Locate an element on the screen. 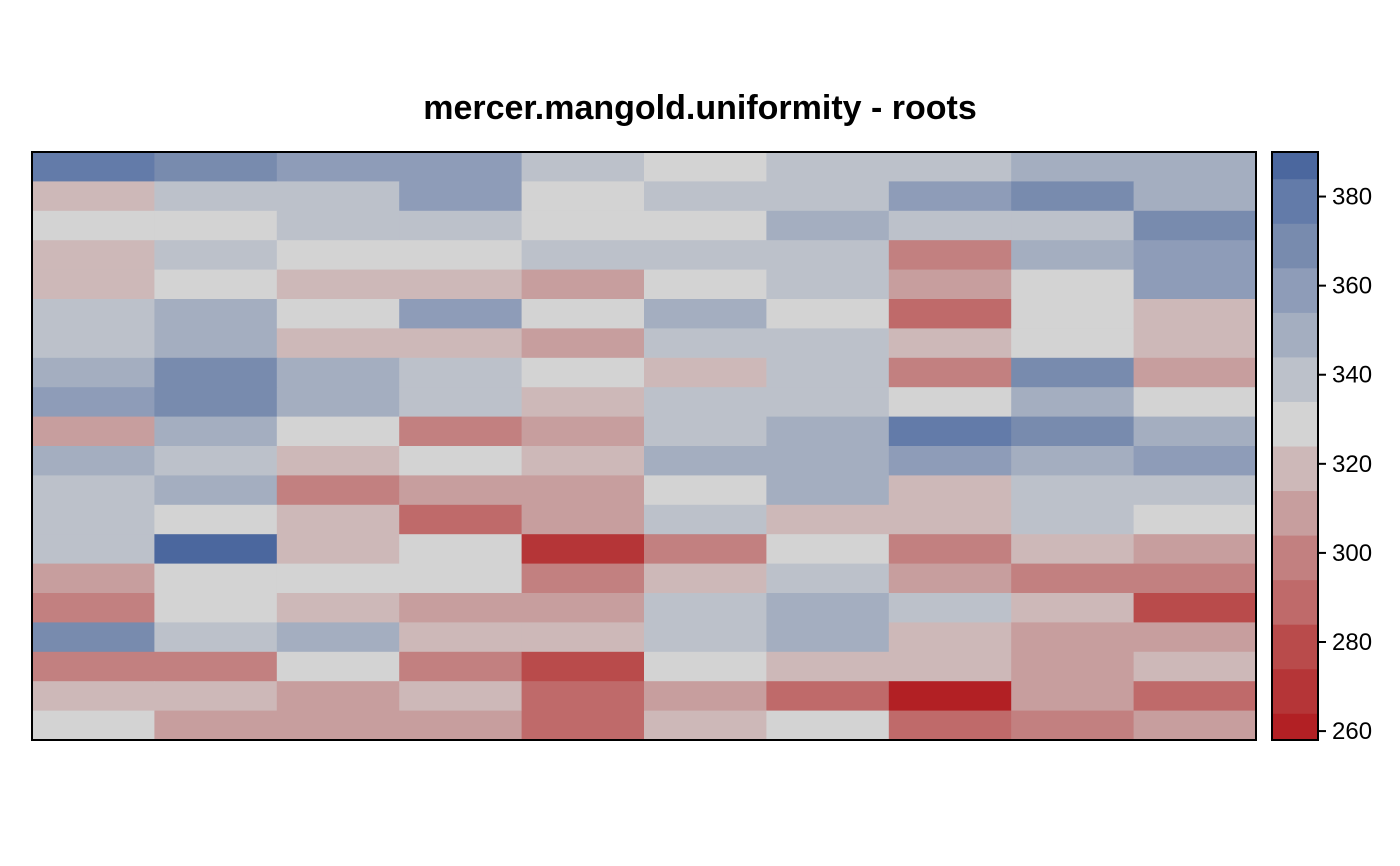  chart-title: mercer.mangold.uniformity - roots is located at coordinates (700, 108).